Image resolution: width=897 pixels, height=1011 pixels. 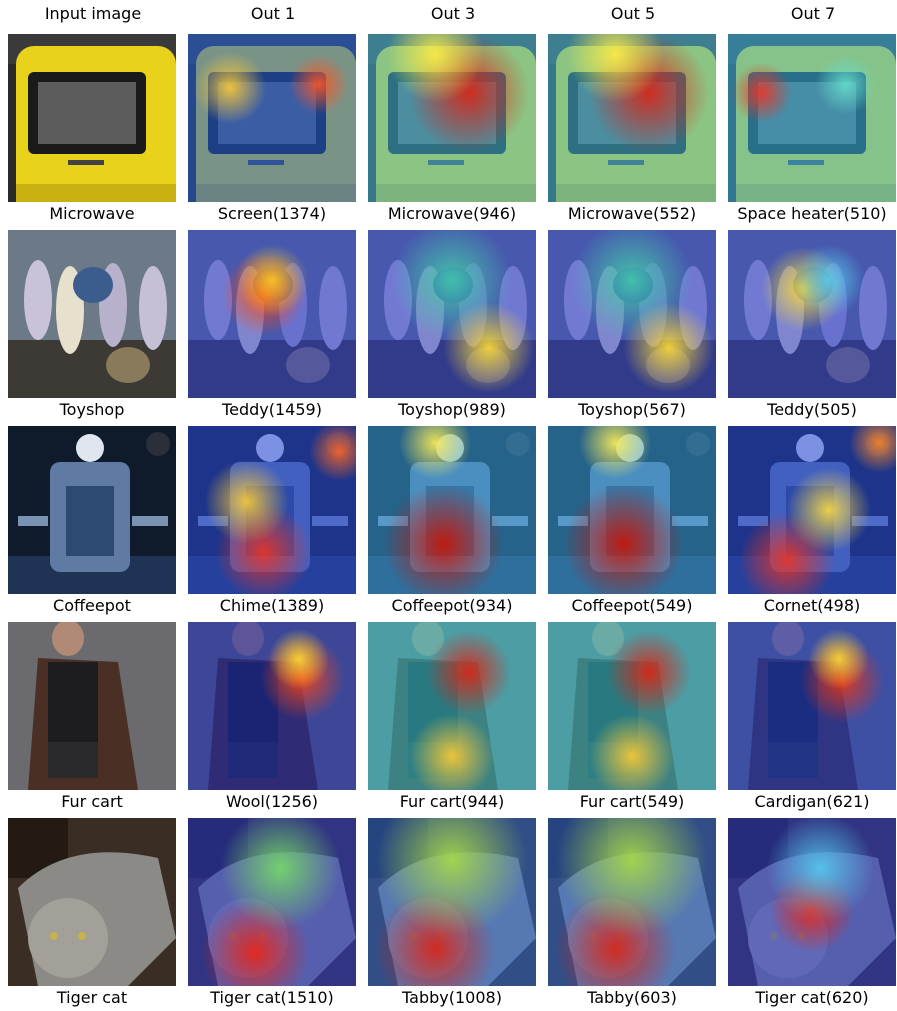 What do you see at coordinates (92, 314) in the screenshot?
I see `input-image-toyshop` at bounding box center [92, 314].